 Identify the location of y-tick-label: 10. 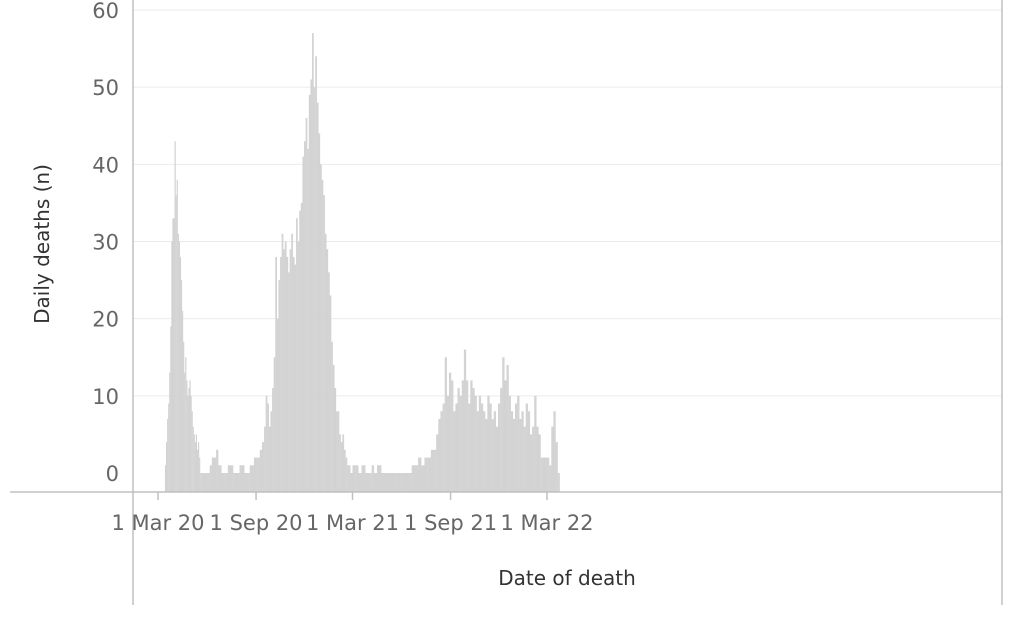
(105, 397).